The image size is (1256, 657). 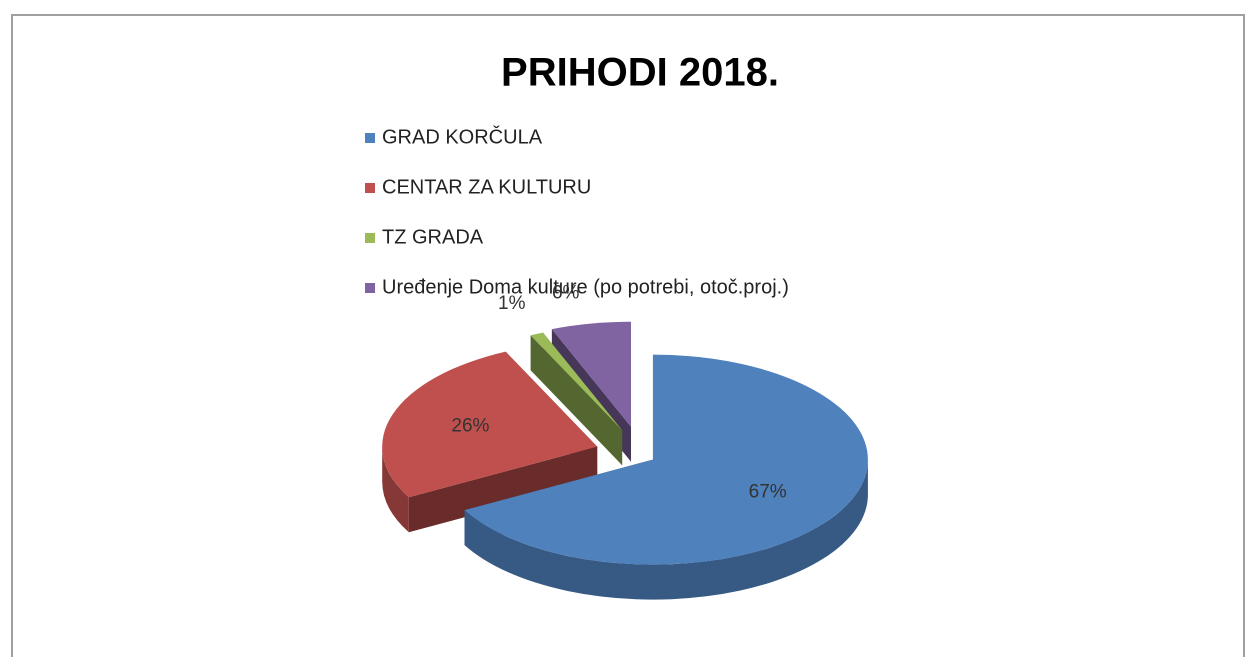 I want to click on data-label: 26%, so click(x=470, y=426).